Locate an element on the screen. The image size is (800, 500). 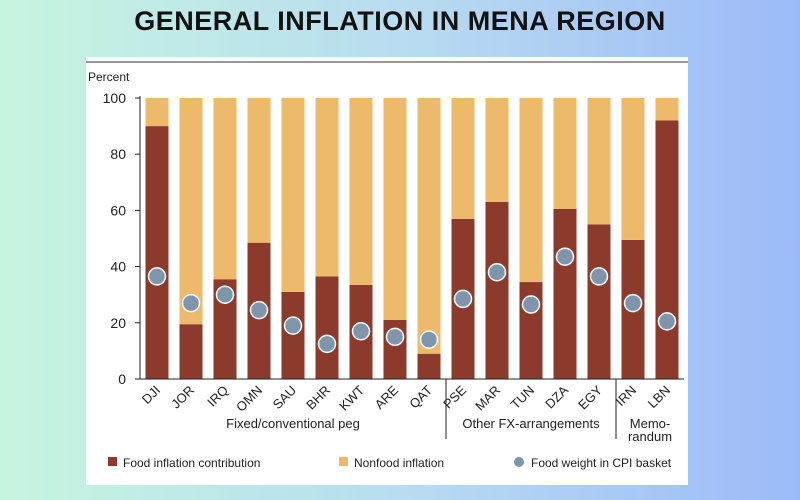
group-label: Fixed/conventional peg is located at coordinates (293, 423).